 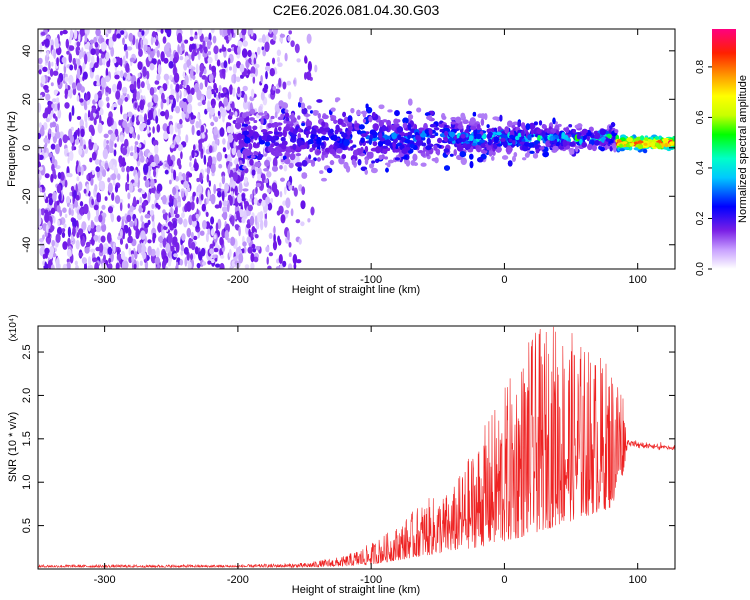 What do you see at coordinates (724, 149) in the screenshot?
I see `colorbar-gradient` at bounding box center [724, 149].